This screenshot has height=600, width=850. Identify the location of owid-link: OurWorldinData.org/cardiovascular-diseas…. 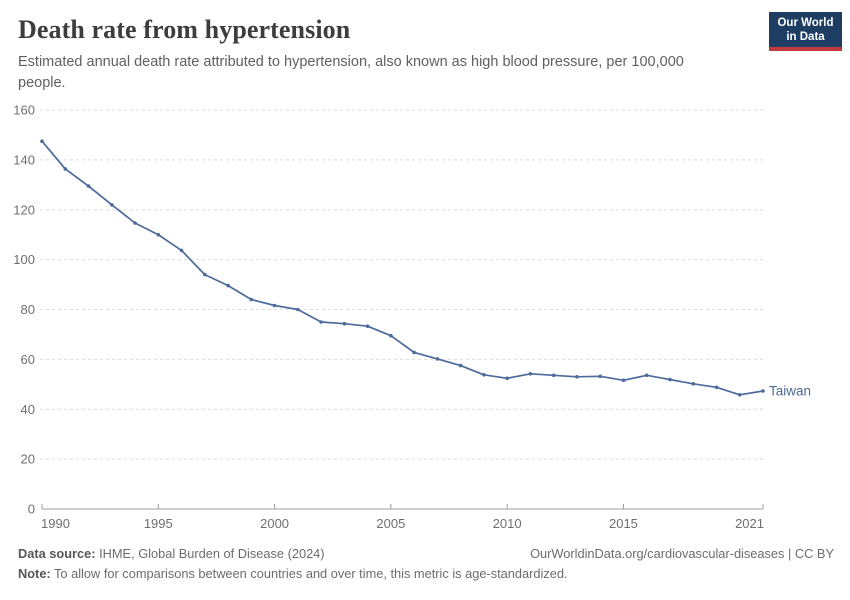
(682, 553).